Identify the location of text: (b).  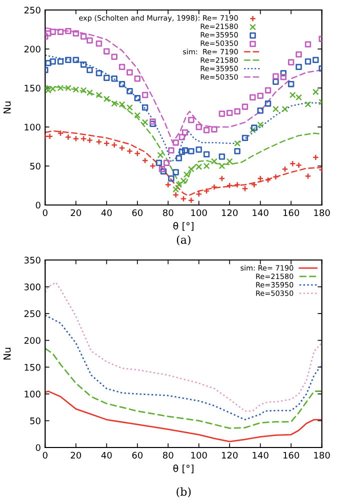
(183, 492).